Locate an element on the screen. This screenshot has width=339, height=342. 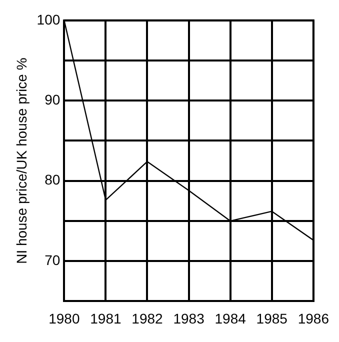
y-axis-title: NI house price/UK house price % is located at coordinates (21, 161).